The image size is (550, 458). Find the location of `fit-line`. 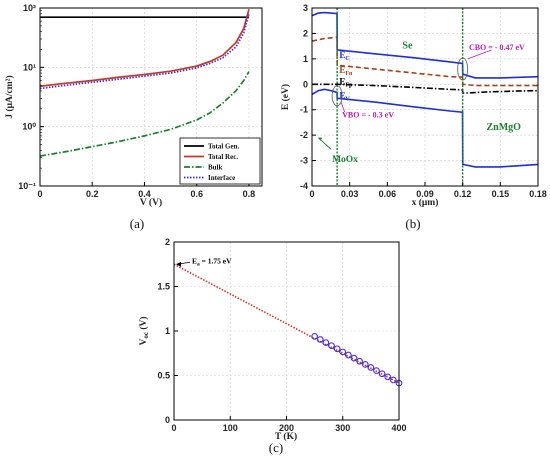

fit-line is located at coordinates (286, 323).